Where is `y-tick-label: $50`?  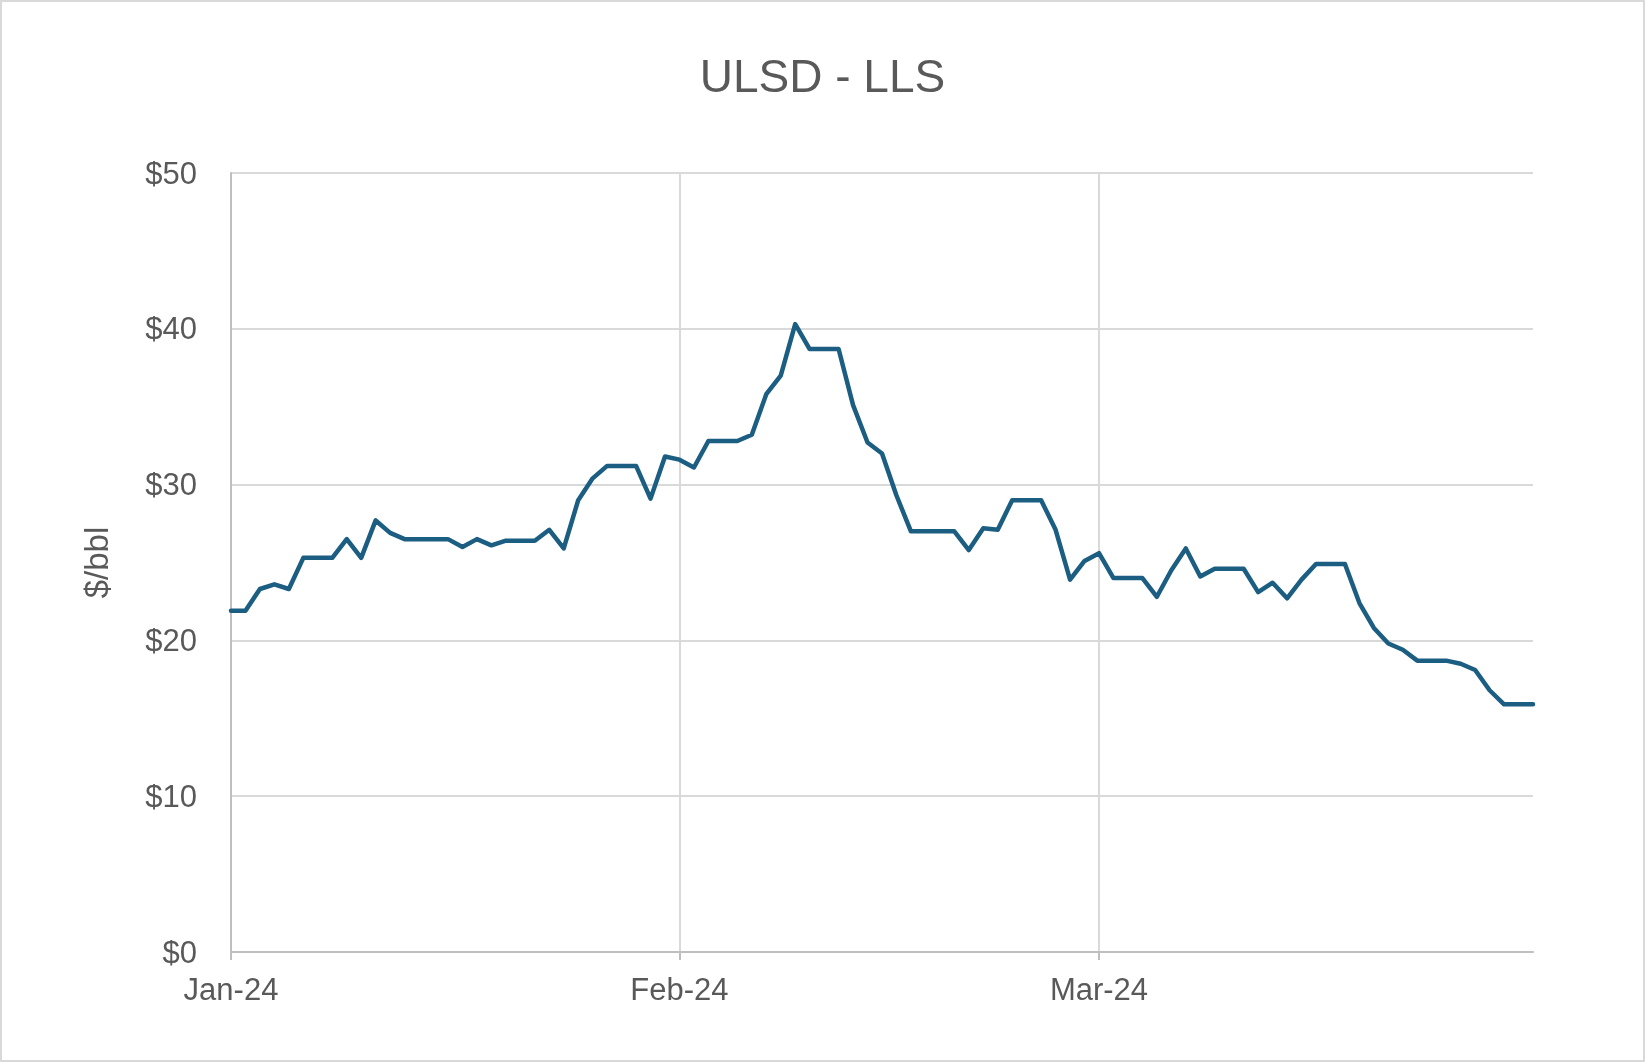 y-tick-label: $50 is located at coordinates (171, 173).